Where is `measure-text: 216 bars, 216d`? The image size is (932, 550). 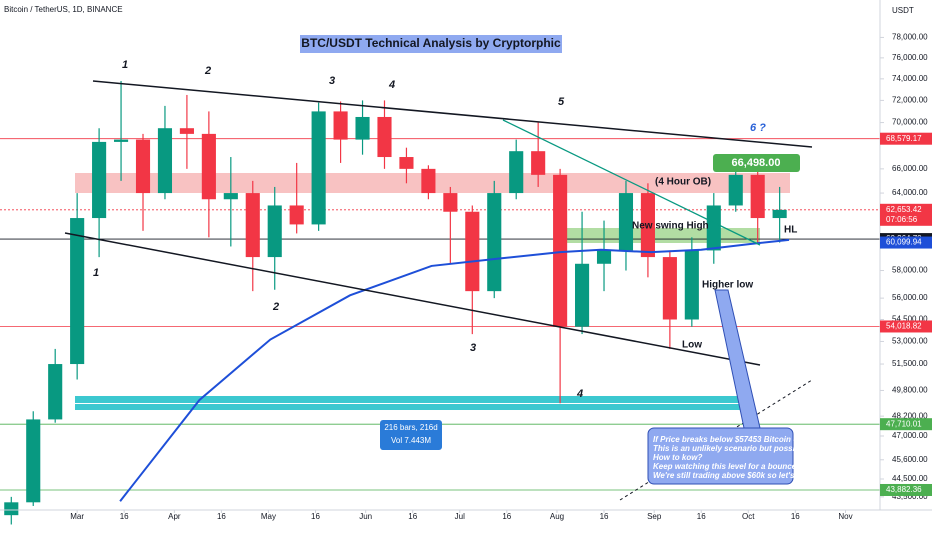
measure-text: 216 bars, 216d is located at coordinates (410, 427).